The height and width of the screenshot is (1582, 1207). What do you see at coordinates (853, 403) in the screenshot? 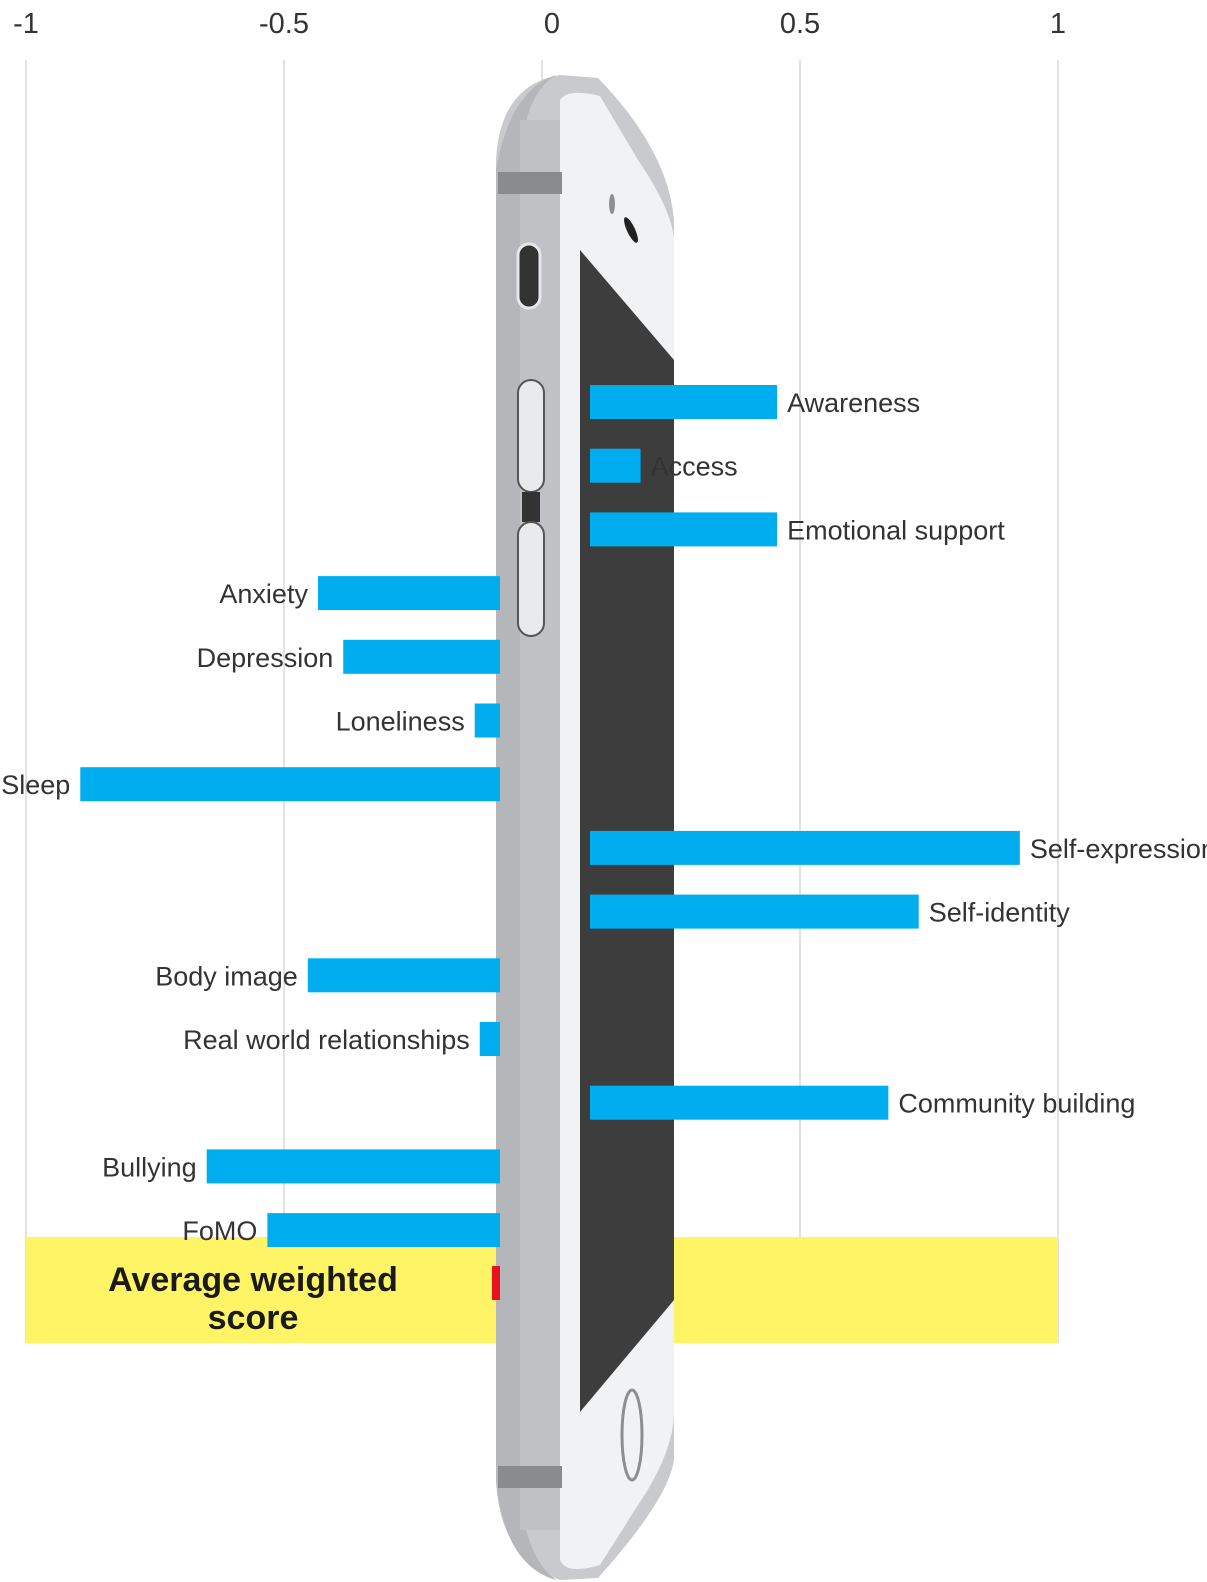
I see `bar-label: Awareness` at bounding box center [853, 403].